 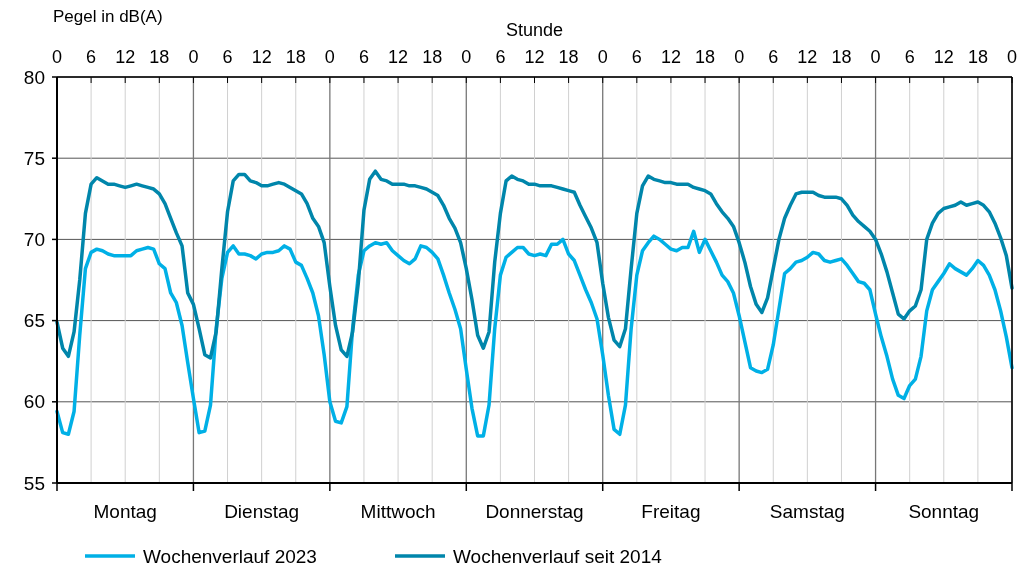 I want to click on text: Samstag, so click(x=807, y=511).